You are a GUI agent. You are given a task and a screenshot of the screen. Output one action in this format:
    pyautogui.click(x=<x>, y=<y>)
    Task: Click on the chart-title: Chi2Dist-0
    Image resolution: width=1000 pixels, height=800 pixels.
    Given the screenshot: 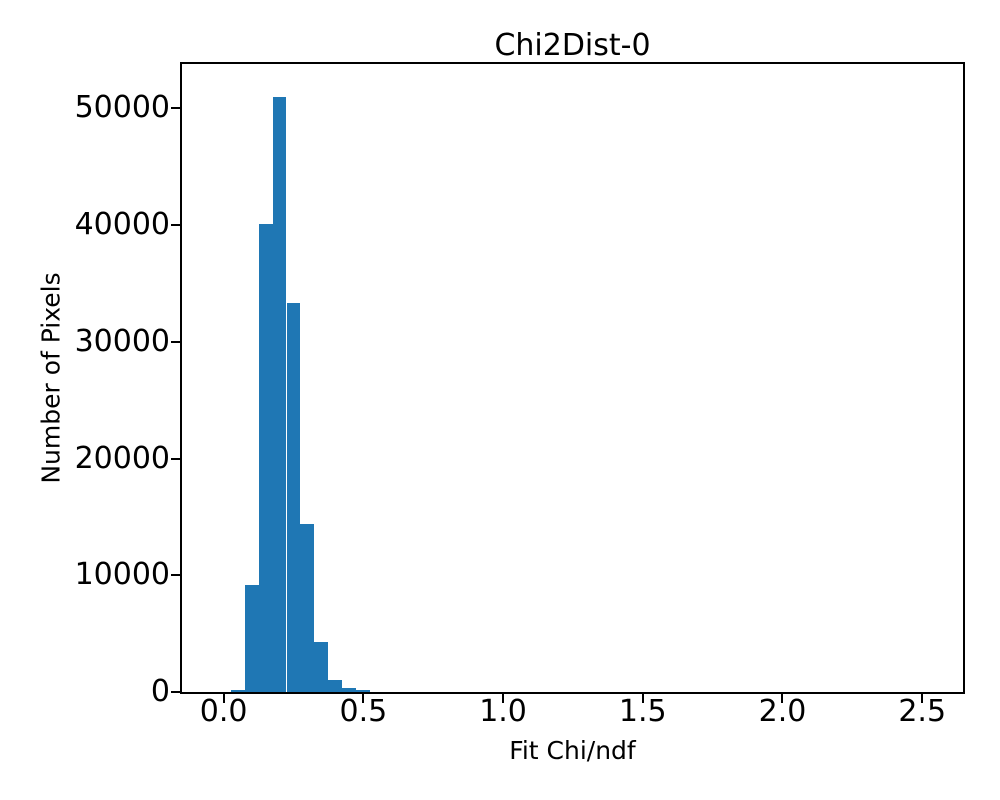 What is the action you would take?
    pyautogui.click(x=572, y=45)
    